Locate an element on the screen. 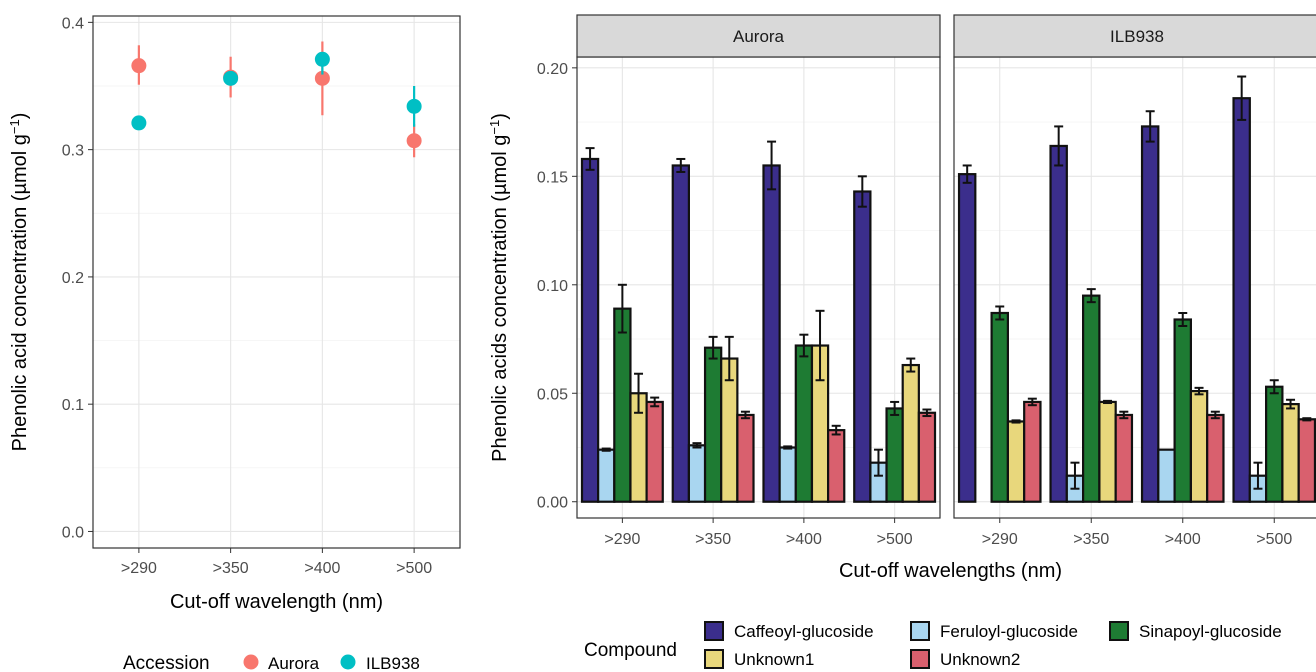  facet-ilb938-strip is located at coordinates (1134, 36).